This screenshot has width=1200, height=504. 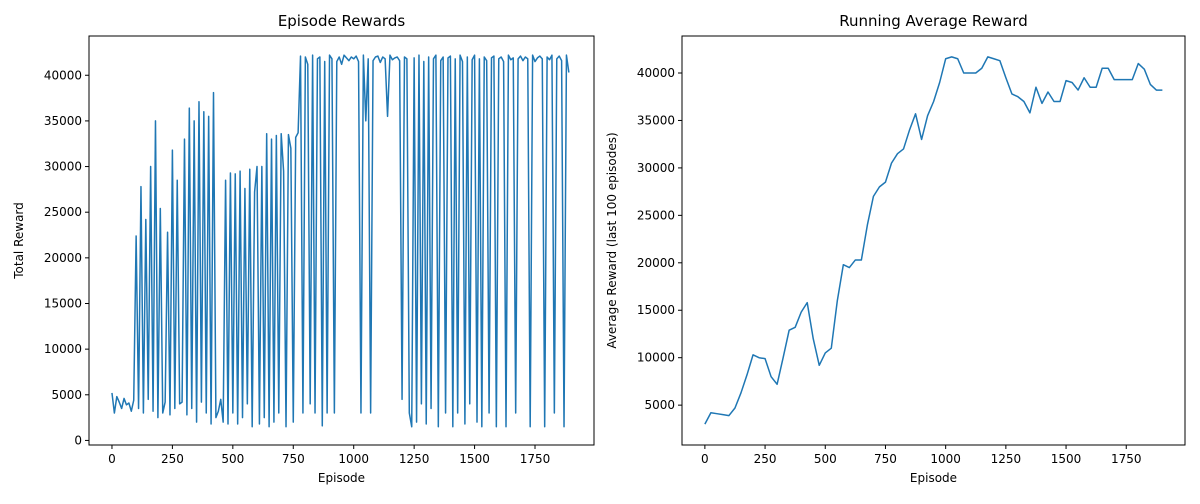 What do you see at coordinates (19, 241) in the screenshot?
I see `y-axis-label: Total Reward` at bounding box center [19, 241].